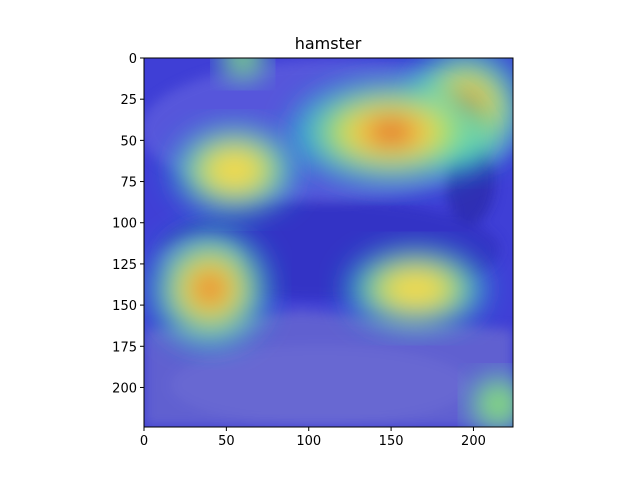 Image resolution: width=640 pixels, height=480 pixels. I want to click on x-tick-label: 100, so click(308, 441).